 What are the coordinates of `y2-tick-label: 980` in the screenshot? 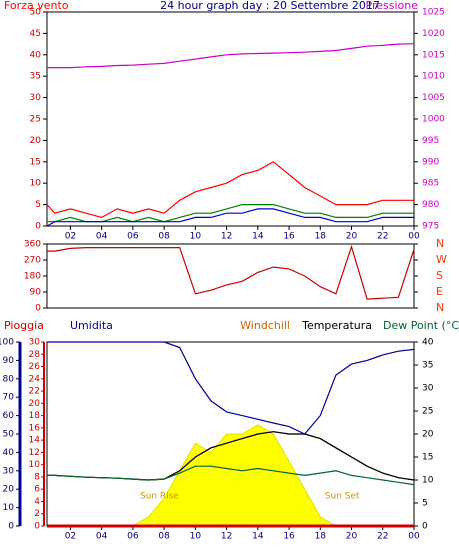 It's located at (430, 205).